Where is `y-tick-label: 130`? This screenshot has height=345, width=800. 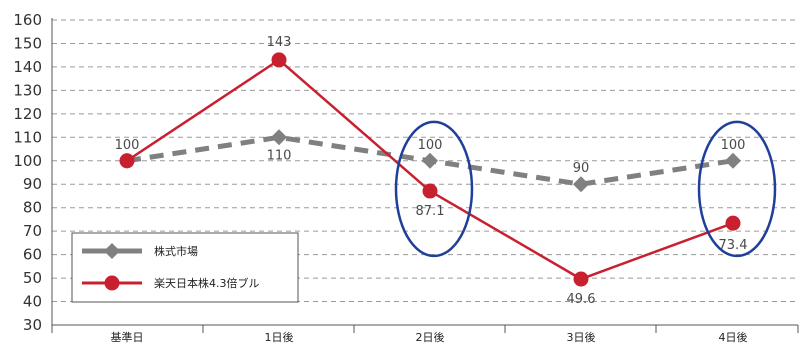
y-tick-label: 130 is located at coordinates (27, 90).